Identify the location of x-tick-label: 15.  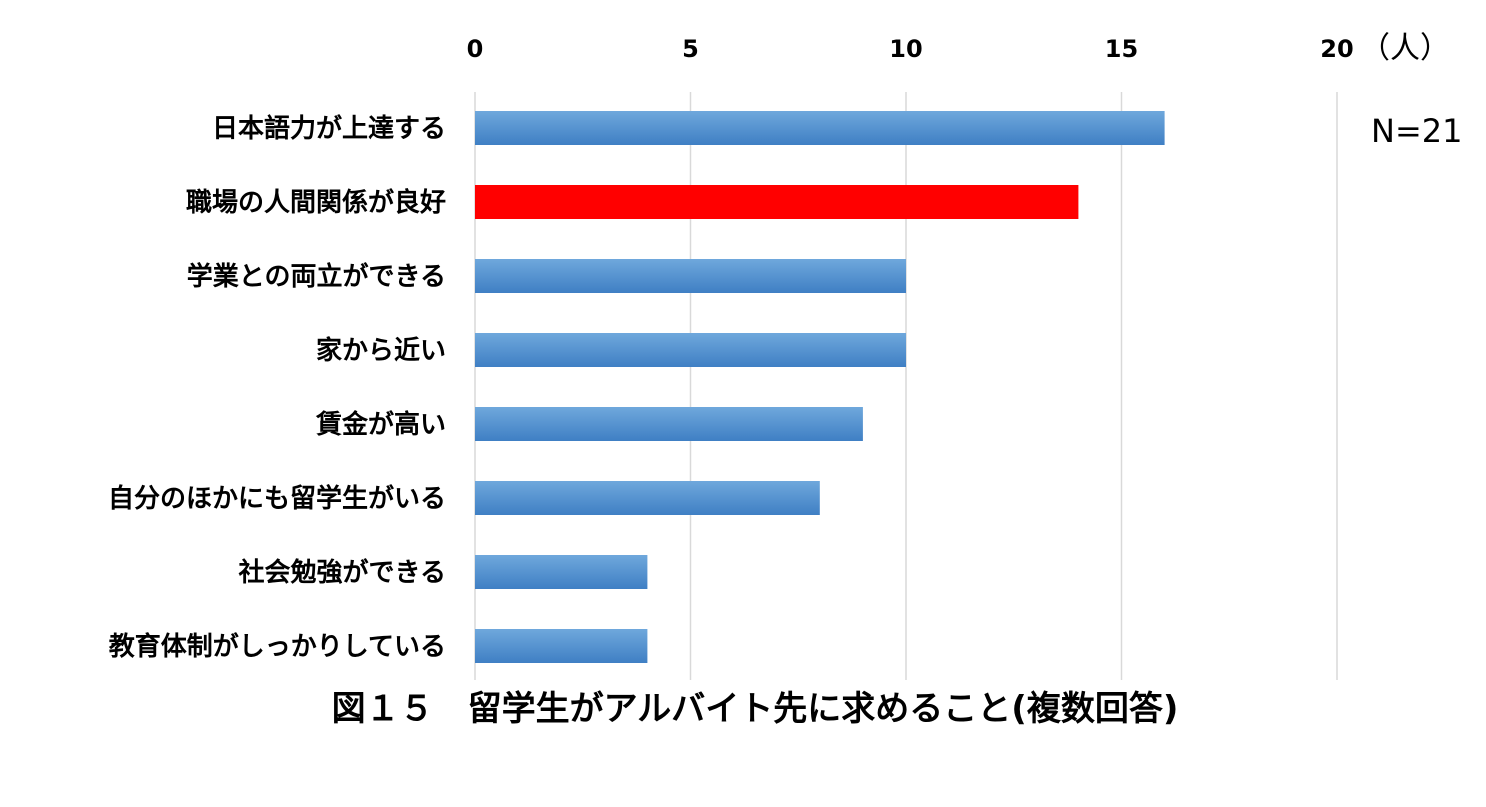
(1121, 49).